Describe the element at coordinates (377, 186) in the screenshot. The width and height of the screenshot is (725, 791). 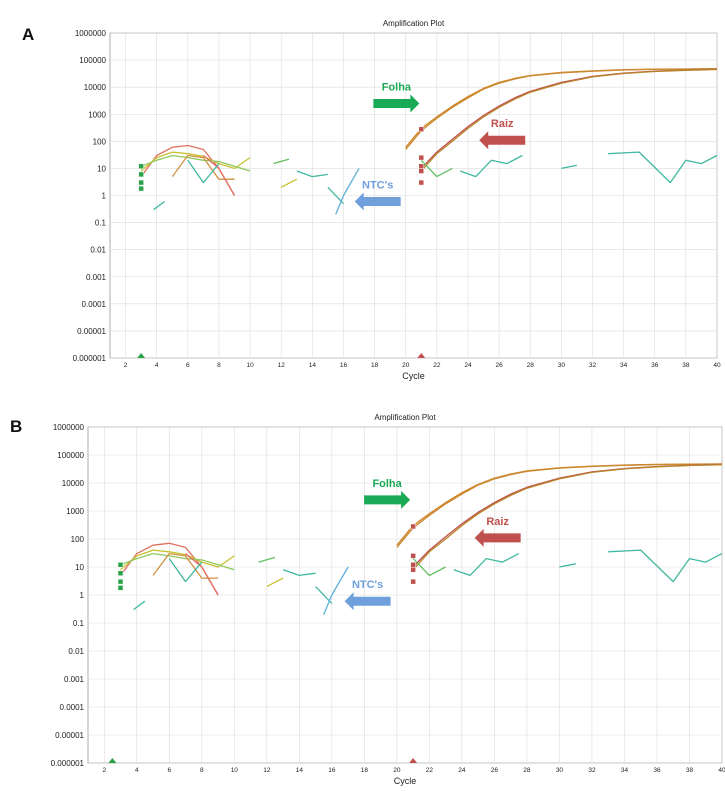
I see `annotation-label: NTC's` at that location.